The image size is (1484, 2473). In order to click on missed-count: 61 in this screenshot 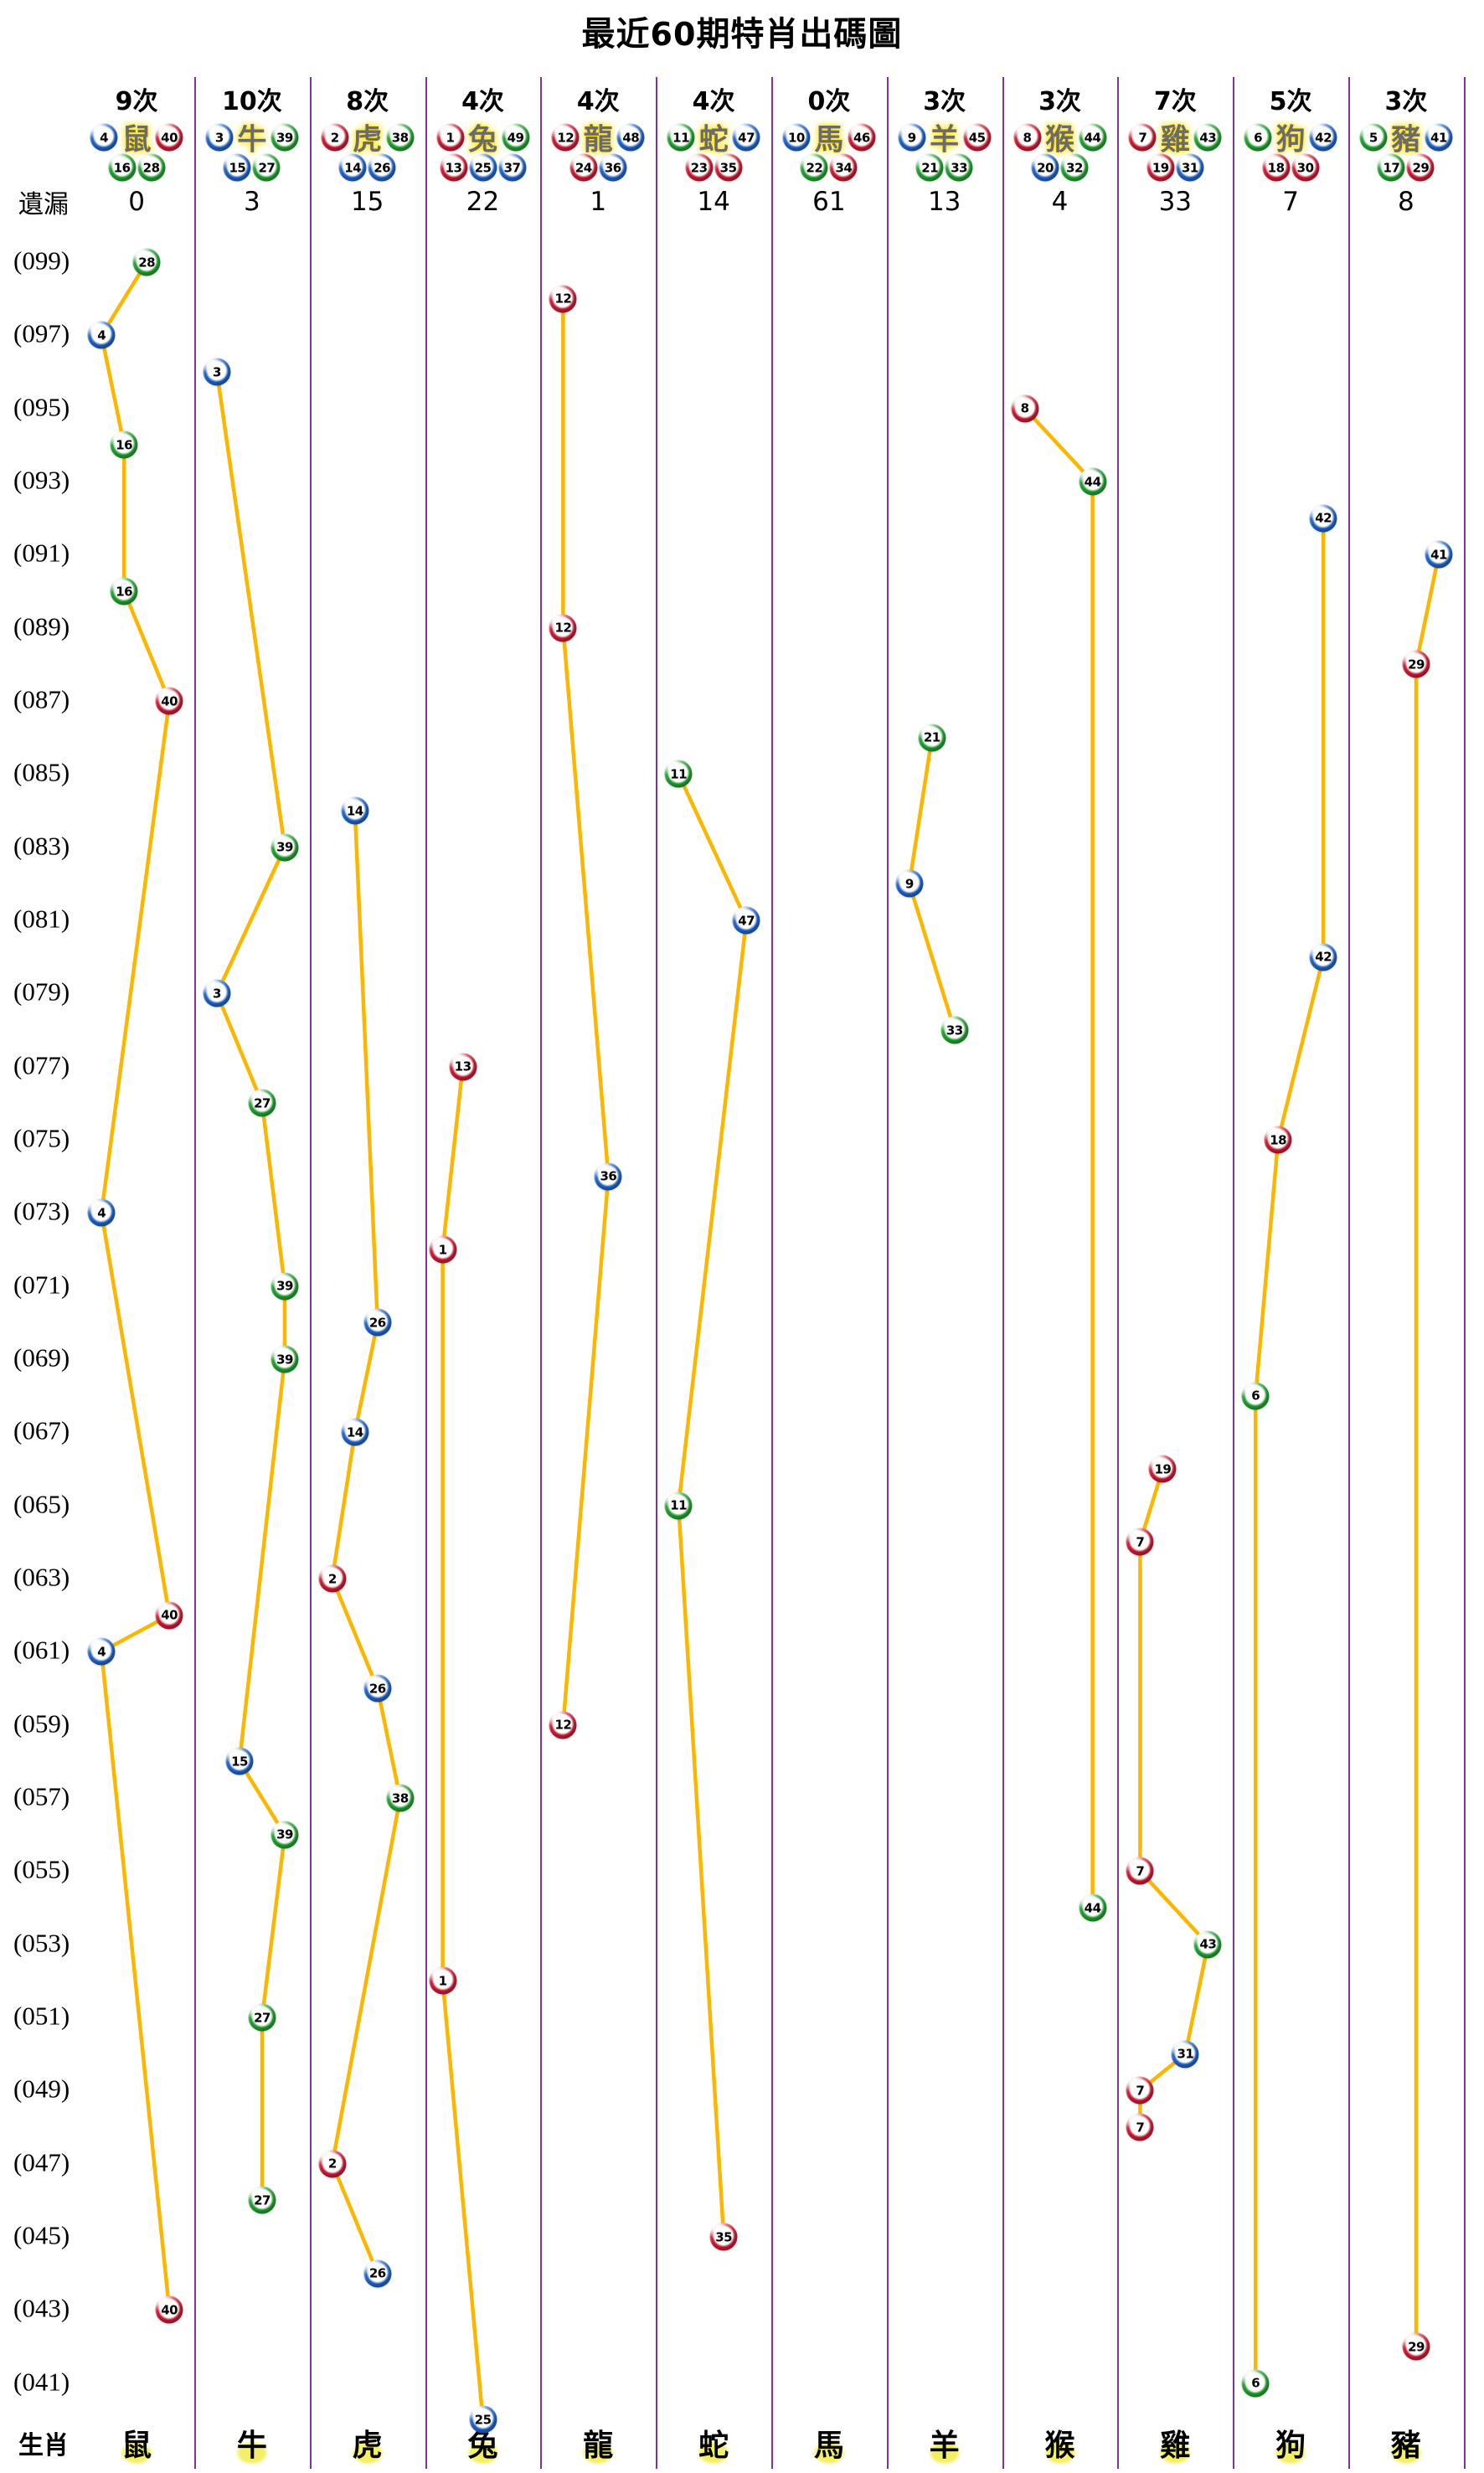, I will do `click(829, 202)`.